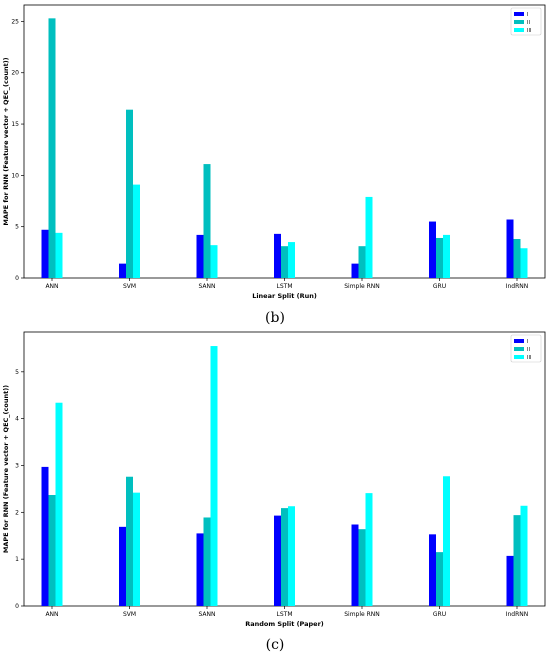 Image resolution: width=550 pixels, height=655 pixels. What do you see at coordinates (15, 124) in the screenshot?
I see `y-tick-label: 15` at bounding box center [15, 124].